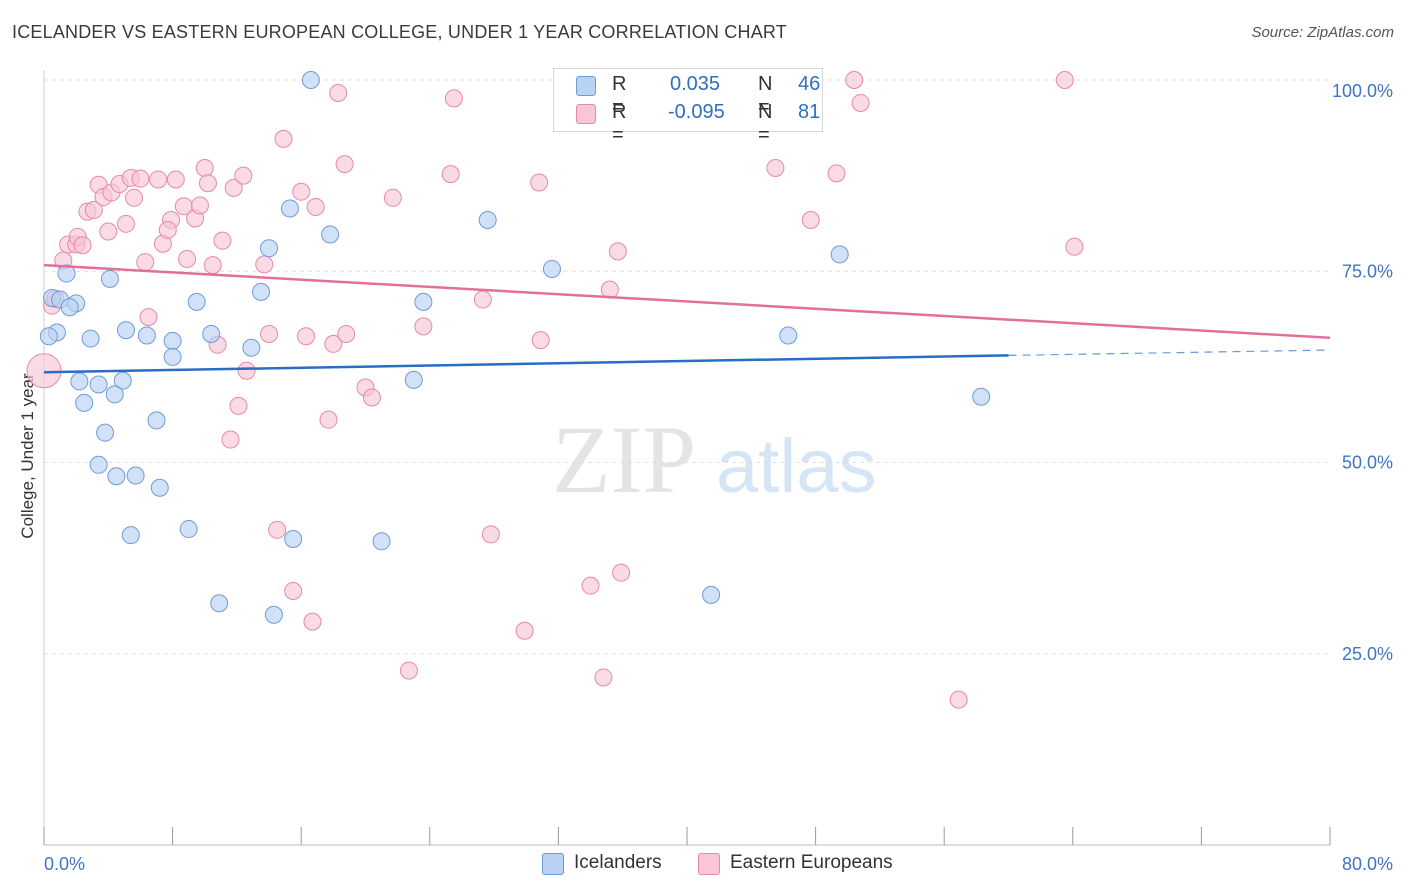  Describe the element at coordinates (64, 864) in the screenshot. I see `x-tick-label-min: 0.0%` at that location.